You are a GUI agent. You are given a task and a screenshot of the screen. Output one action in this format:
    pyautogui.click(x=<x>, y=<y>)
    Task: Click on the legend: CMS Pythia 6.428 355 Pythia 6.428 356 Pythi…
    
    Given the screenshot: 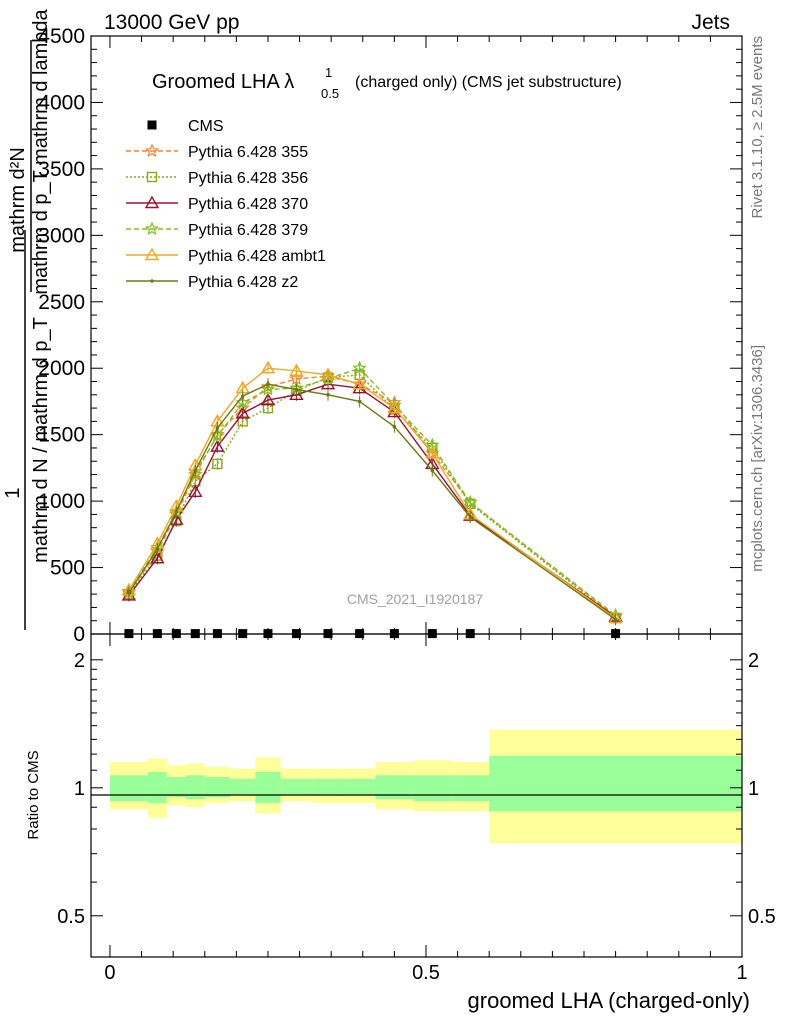 What is the action you would take?
    pyautogui.click(x=226, y=204)
    